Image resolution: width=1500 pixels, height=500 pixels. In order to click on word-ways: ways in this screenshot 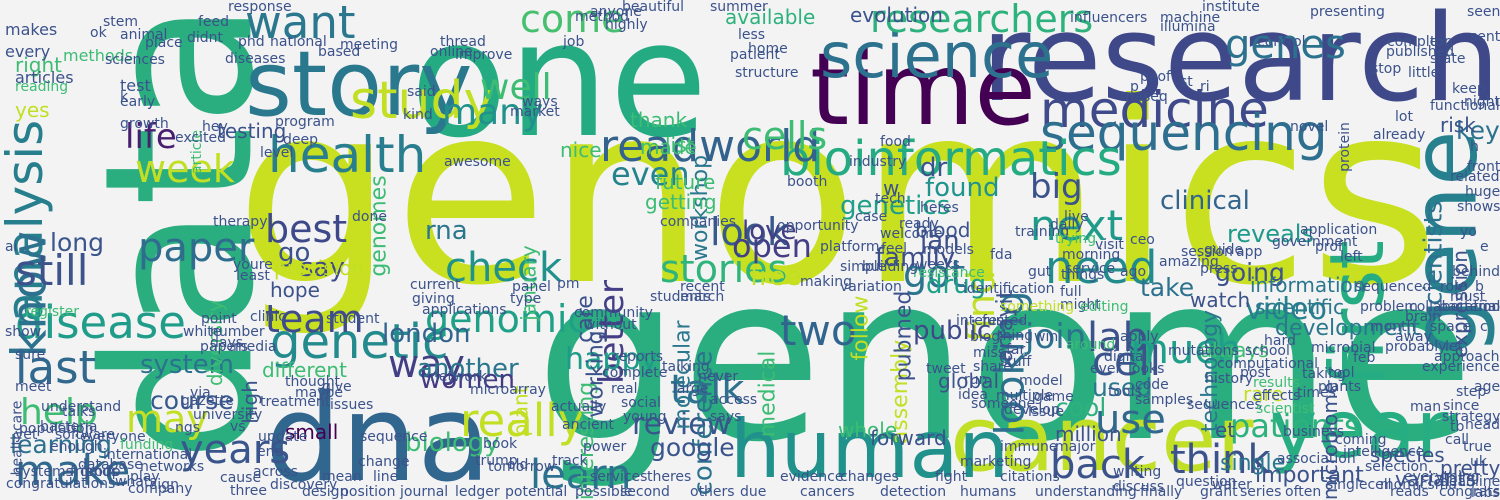, I will do `click(540, 102)`.